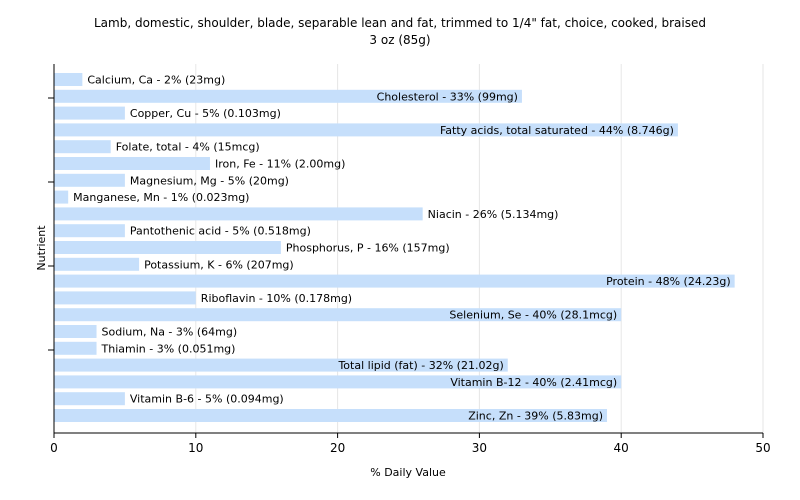 Image resolution: width=800 pixels, height=500 pixels. What do you see at coordinates (408, 472) in the screenshot?
I see `x-axis-label: % Daily Value` at bounding box center [408, 472].